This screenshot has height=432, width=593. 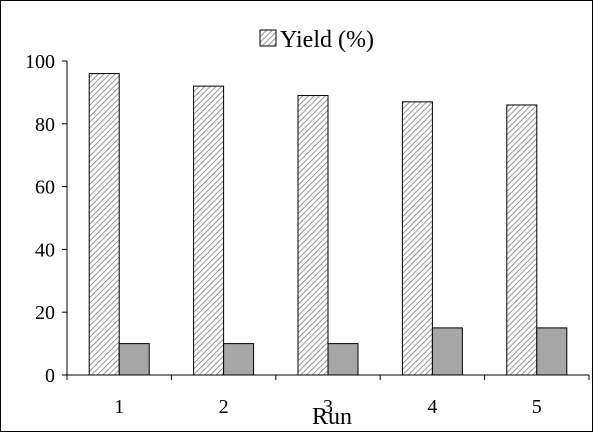 What do you see at coordinates (224, 407) in the screenshot?
I see `x-tick-label: 2` at bounding box center [224, 407].